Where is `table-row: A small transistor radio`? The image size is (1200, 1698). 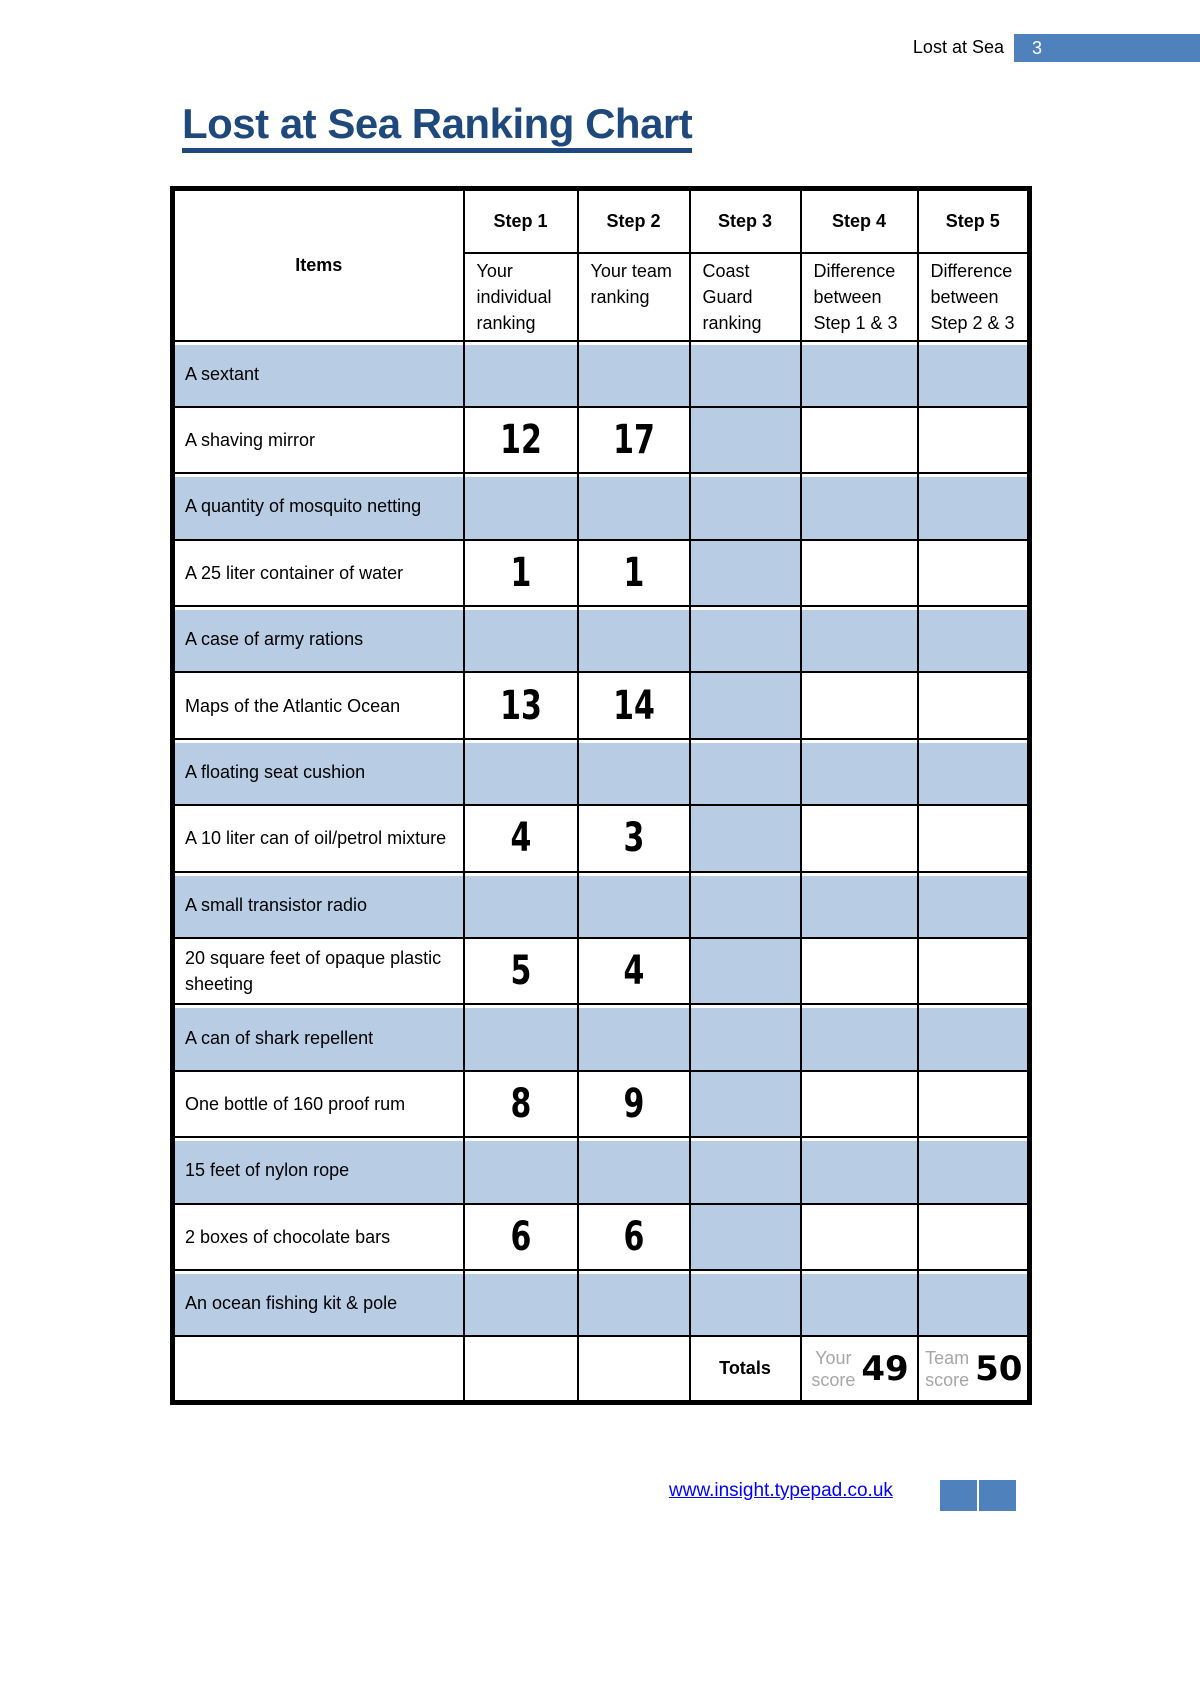
table-row: A small transistor radio is located at coordinates (601, 905).